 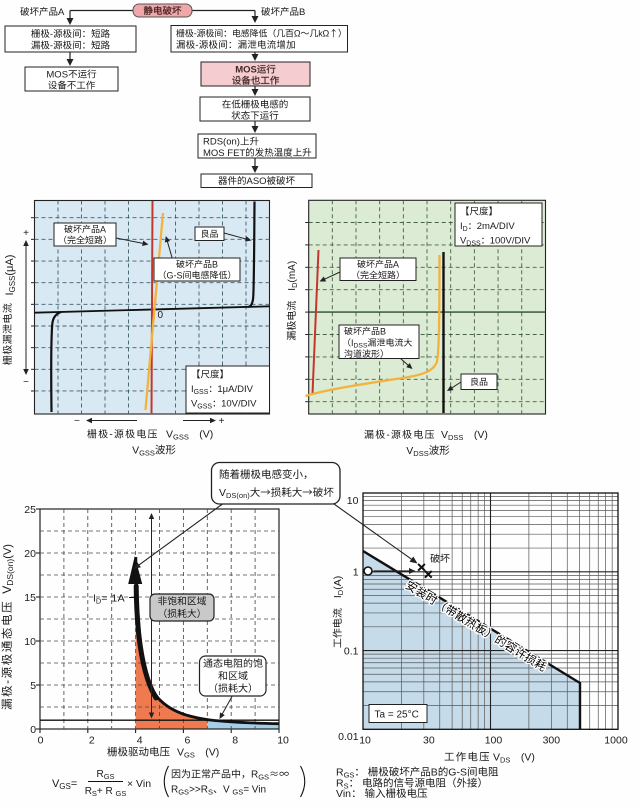 What do you see at coordinates (221, 142) in the screenshot?
I see `svg-text: RDS(on)` at bounding box center [221, 142].